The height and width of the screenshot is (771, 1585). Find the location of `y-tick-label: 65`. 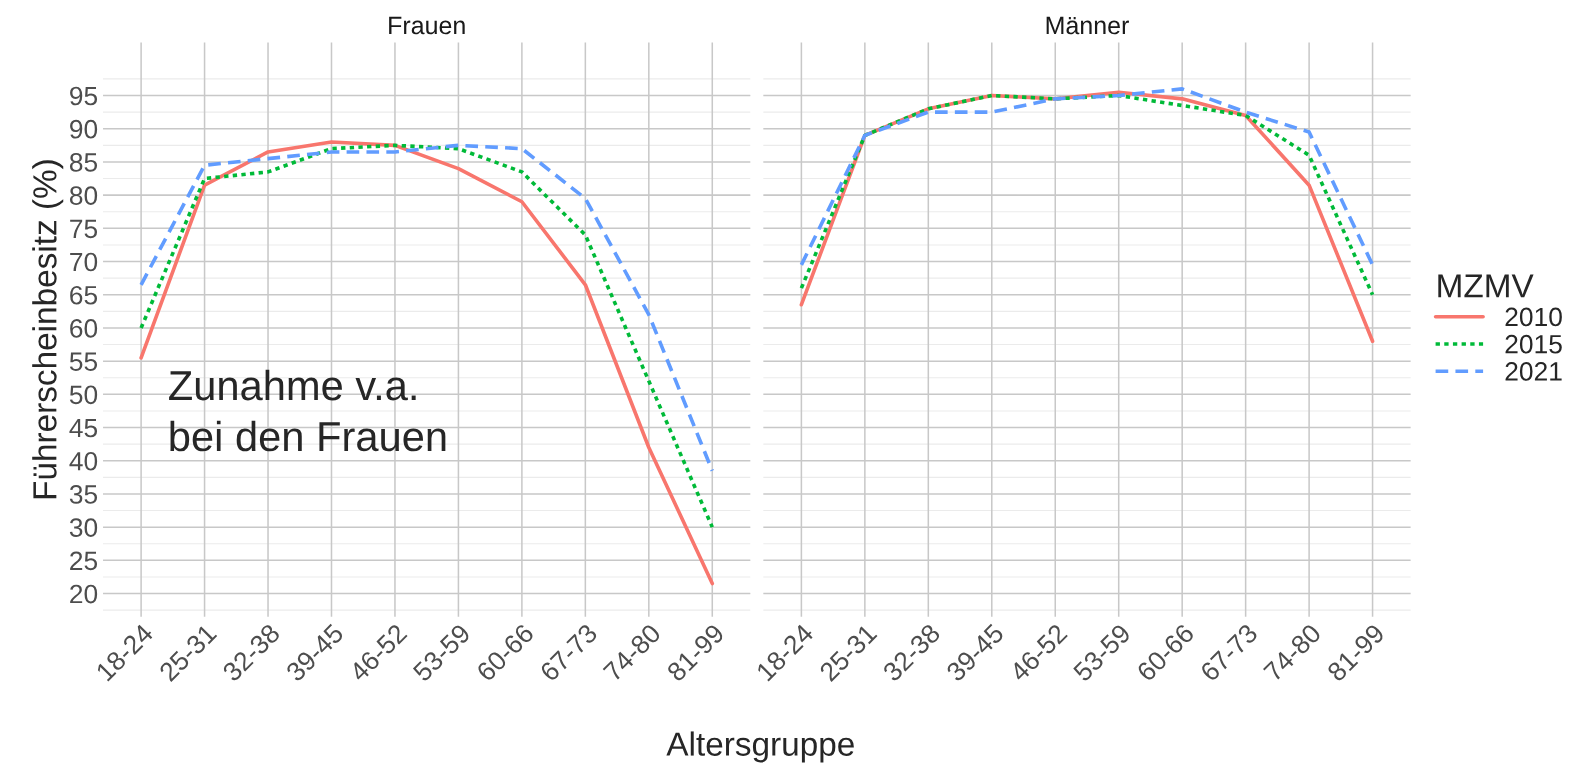

y-tick-label: 65 is located at coordinates (84, 295).